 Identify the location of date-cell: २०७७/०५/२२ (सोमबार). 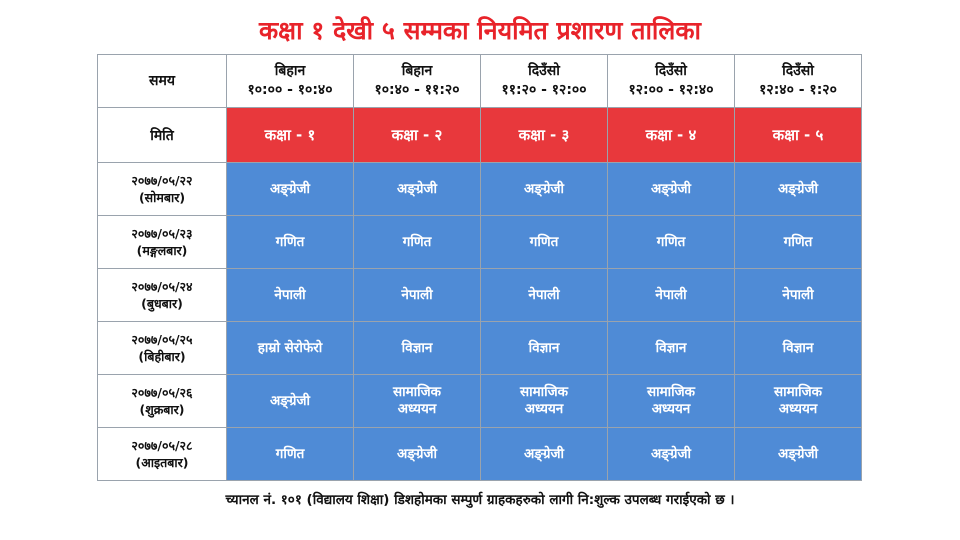
(162, 189).